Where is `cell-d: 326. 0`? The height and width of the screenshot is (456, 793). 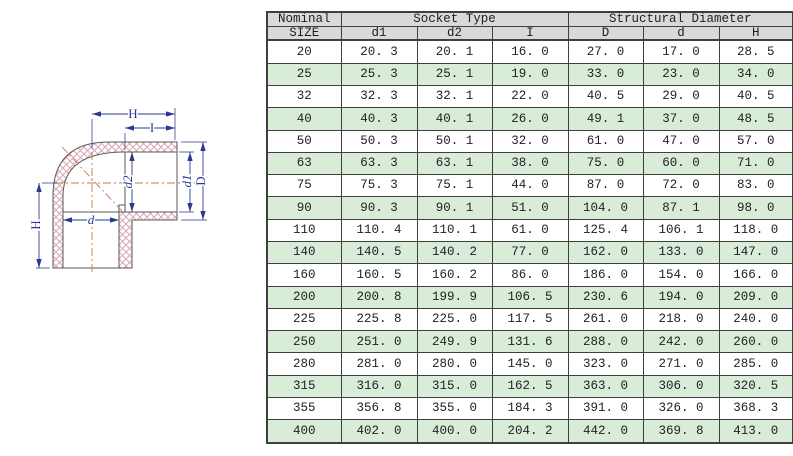 cell-d: 326. 0 is located at coordinates (681, 409).